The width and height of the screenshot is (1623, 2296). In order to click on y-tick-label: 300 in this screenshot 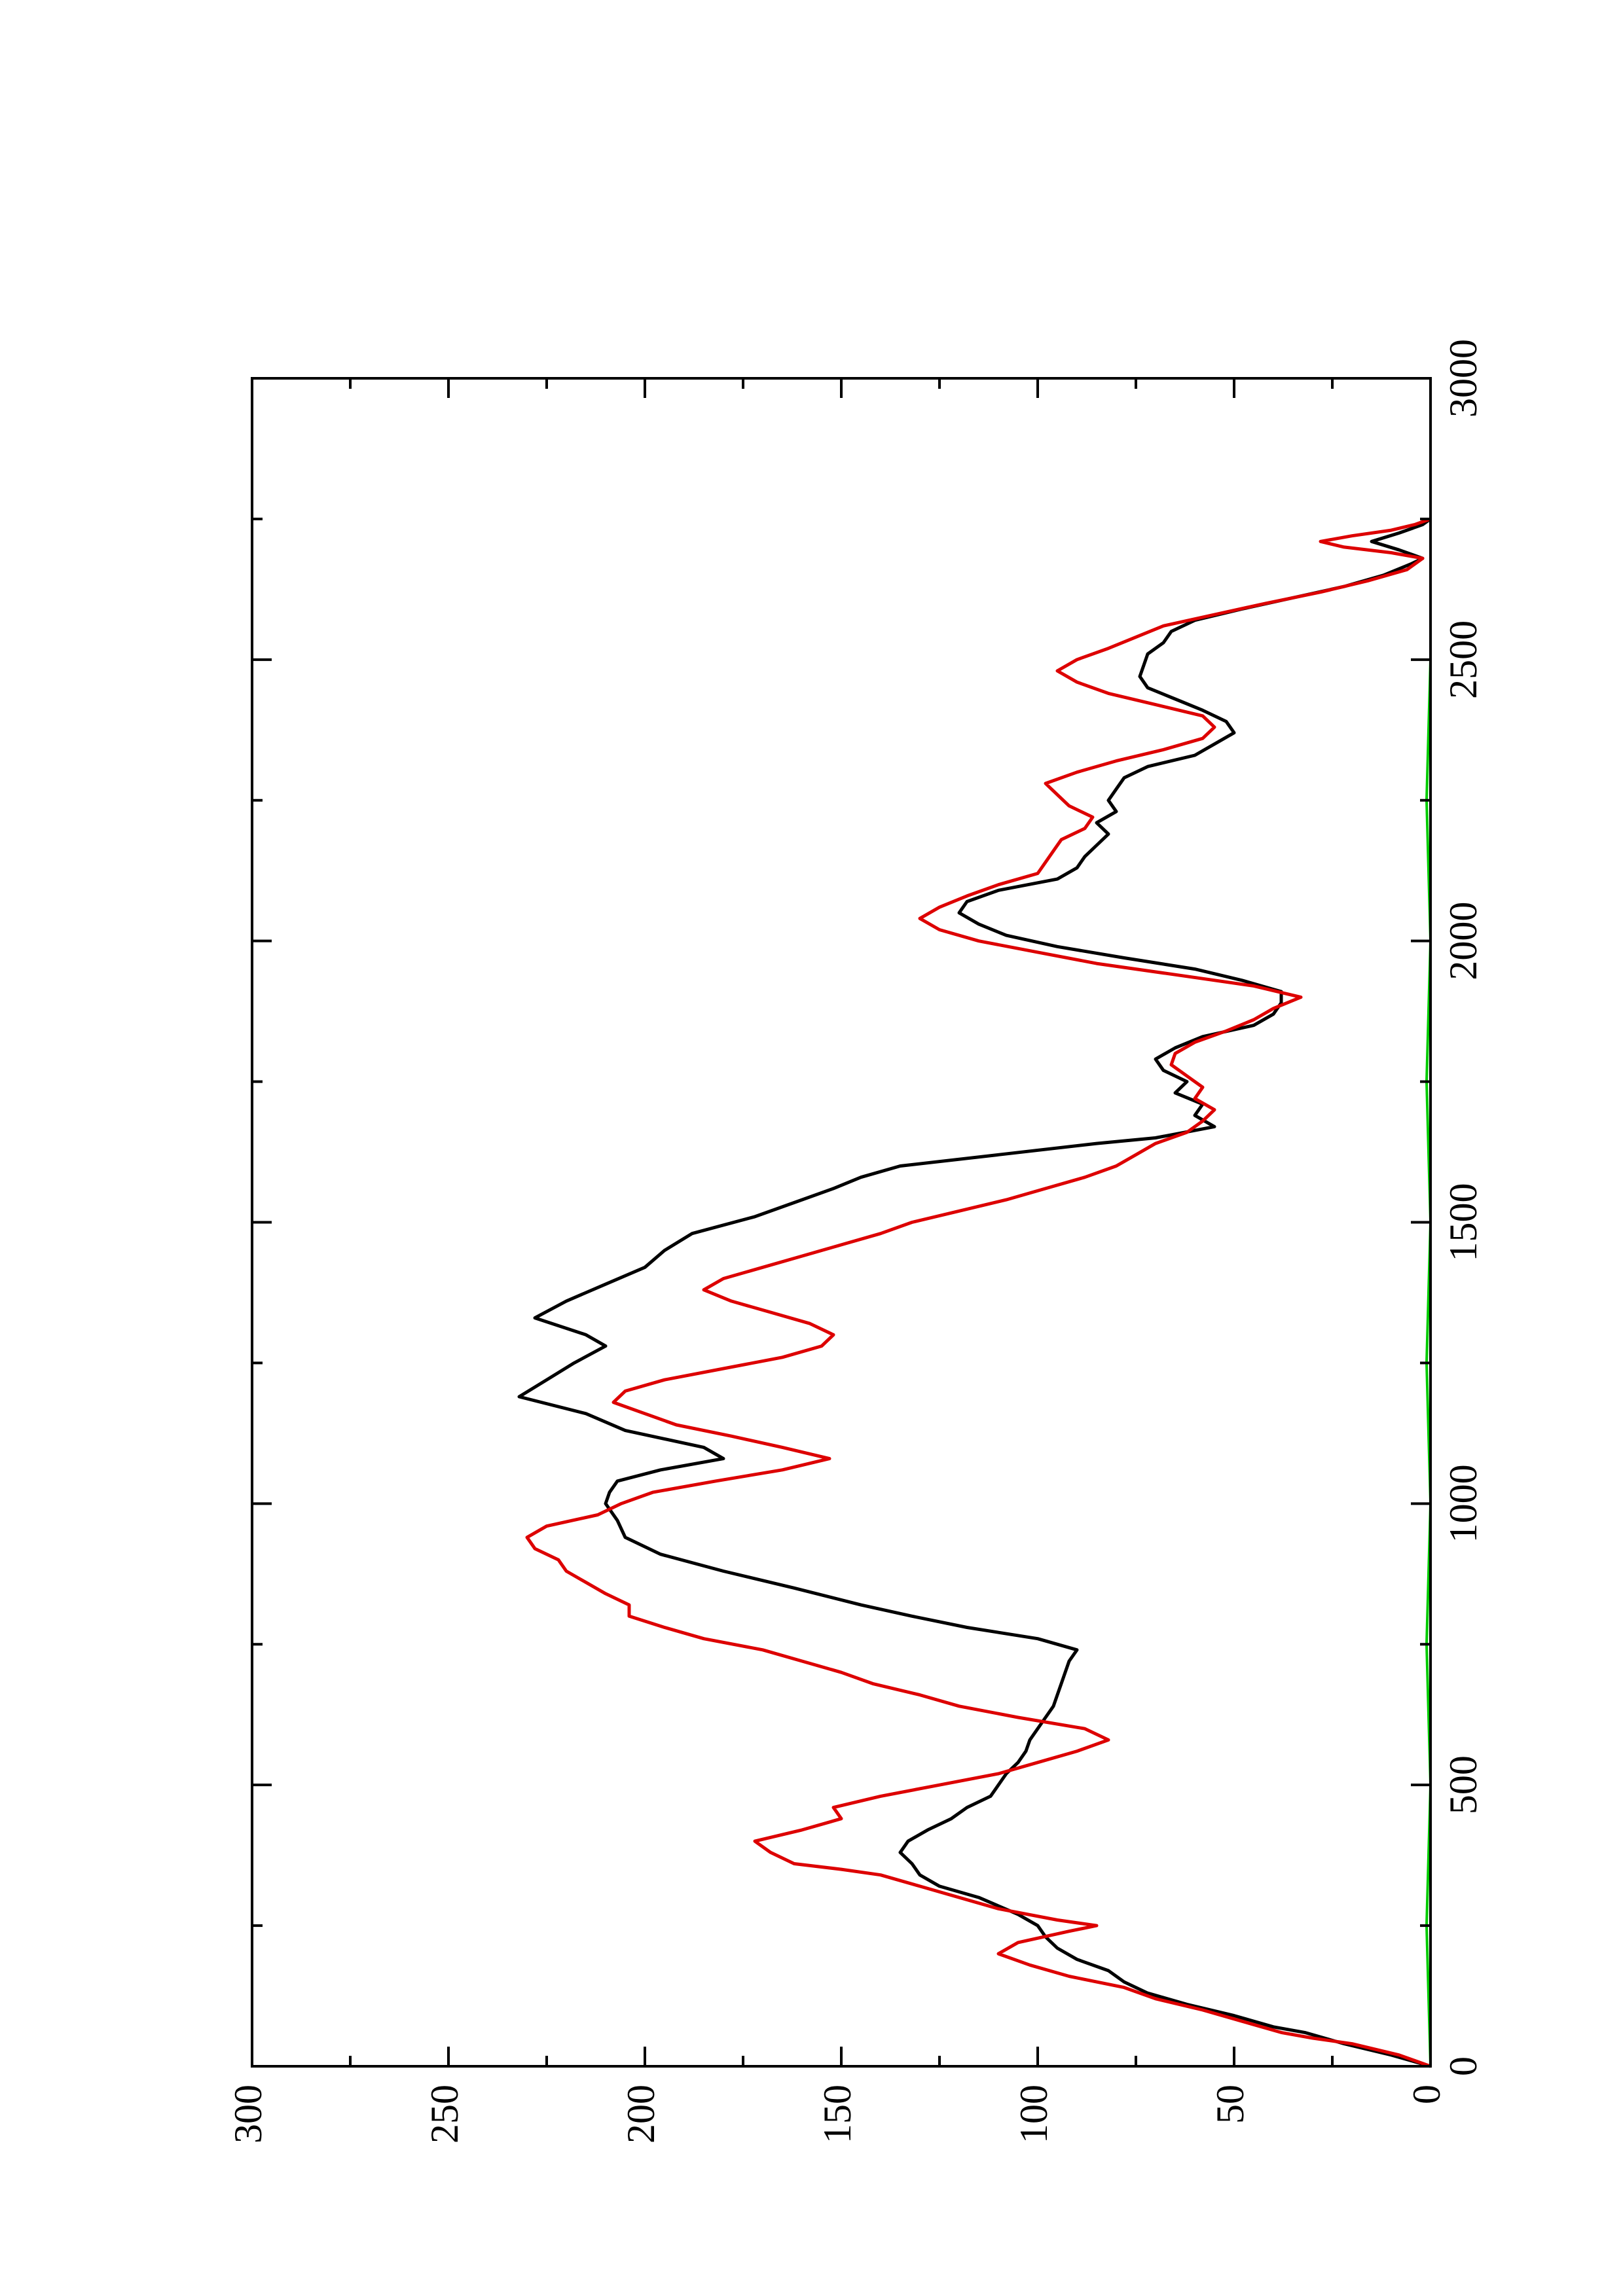, I will do `click(248, 2114)`.